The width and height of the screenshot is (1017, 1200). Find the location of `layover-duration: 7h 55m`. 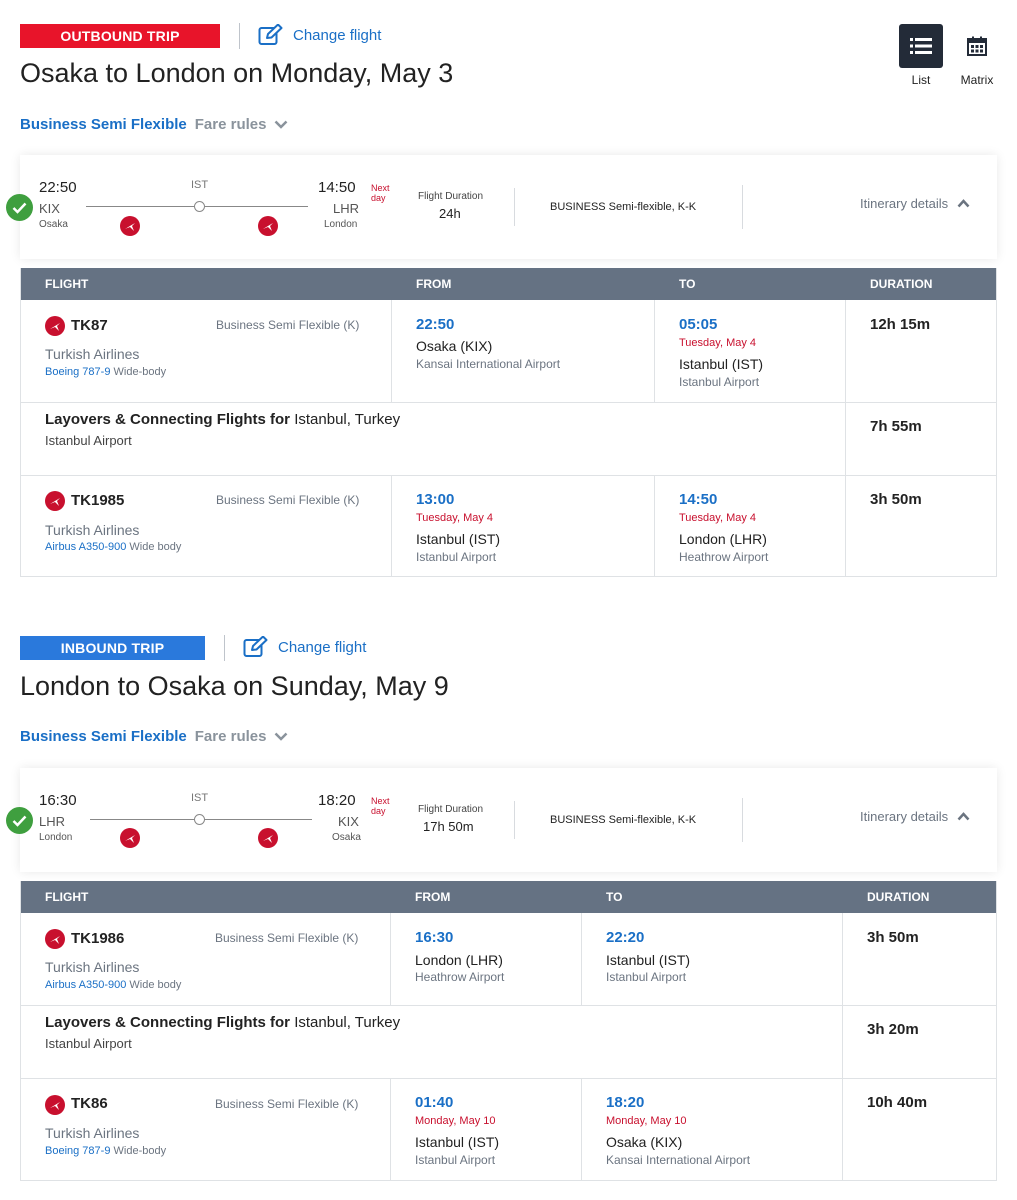

layover-duration: 7h 55m is located at coordinates (896, 426).